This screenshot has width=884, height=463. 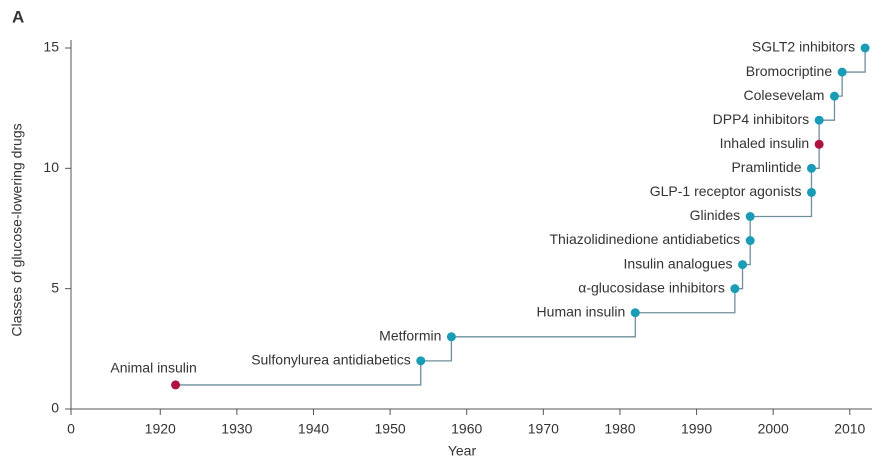 I want to click on point-label: α-glucosidase inhibitors, so click(x=651, y=287).